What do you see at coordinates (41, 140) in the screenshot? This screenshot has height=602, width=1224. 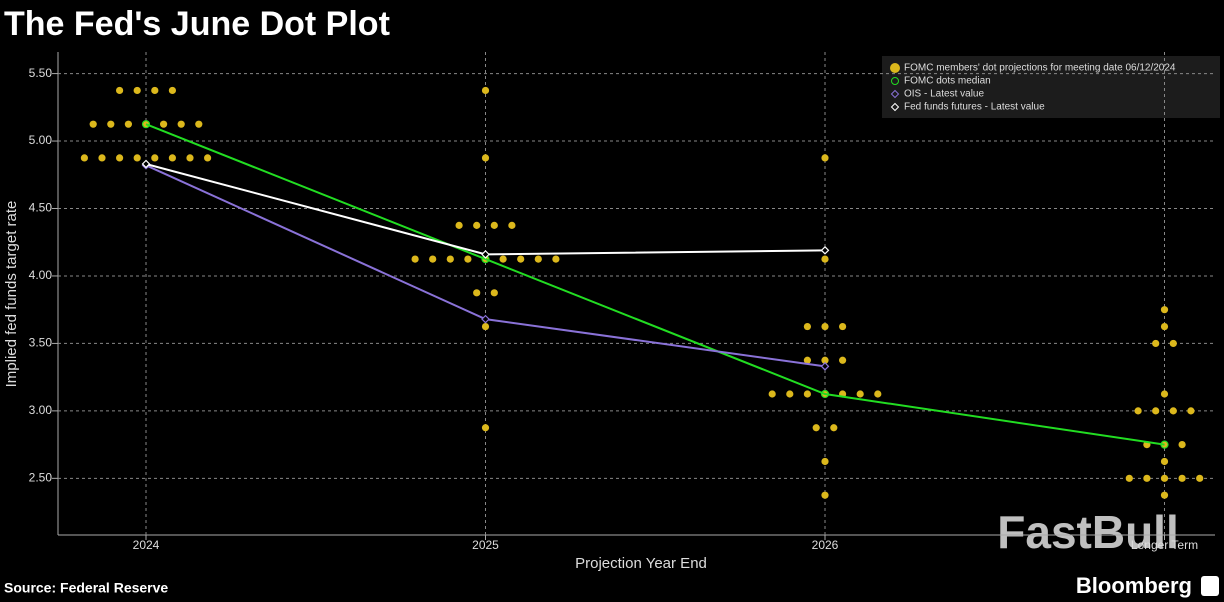 I see `y-tick-label: 5.00` at bounding box center [41, 140].